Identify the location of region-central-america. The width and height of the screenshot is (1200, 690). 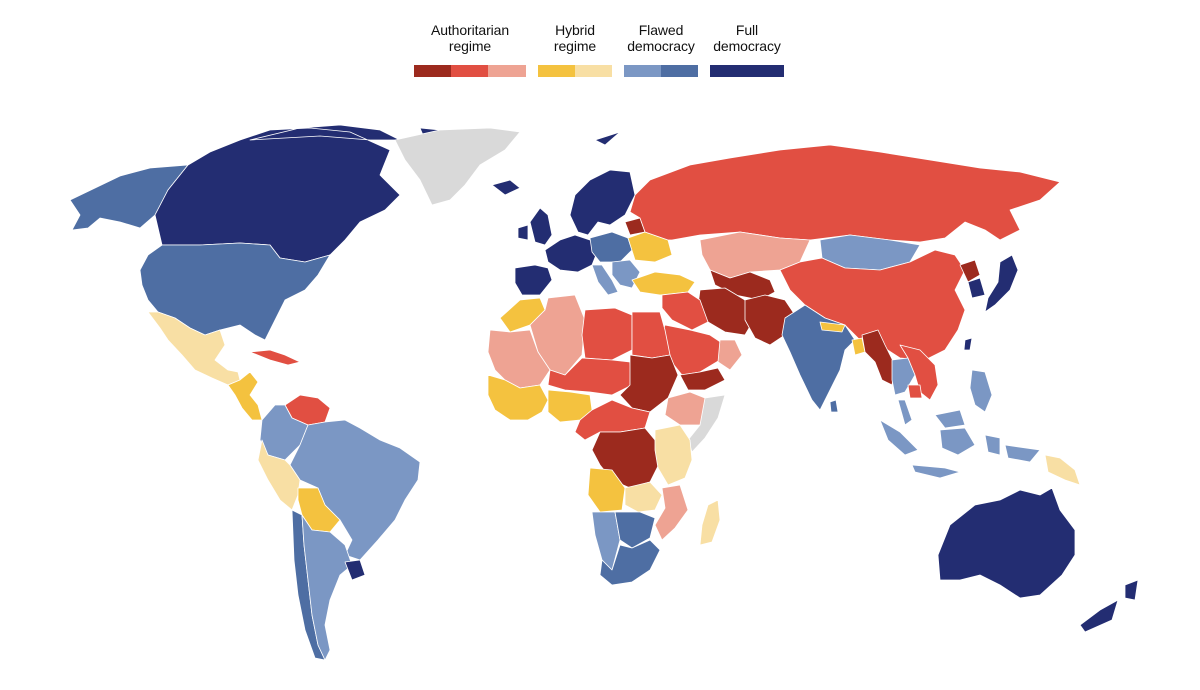
(245, 396).